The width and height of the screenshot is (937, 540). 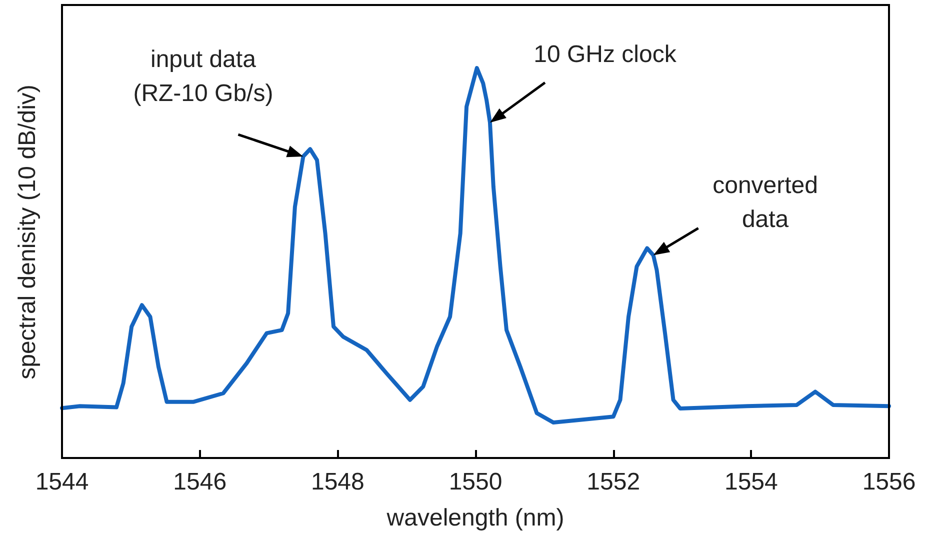 I want to click on x-tick-label: 1552, so click(x=613, y=482).